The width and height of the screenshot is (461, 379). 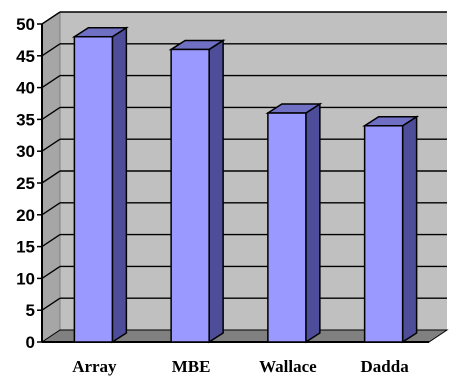 I want to click on x-category-label: Array, so click(x=94, y=366).